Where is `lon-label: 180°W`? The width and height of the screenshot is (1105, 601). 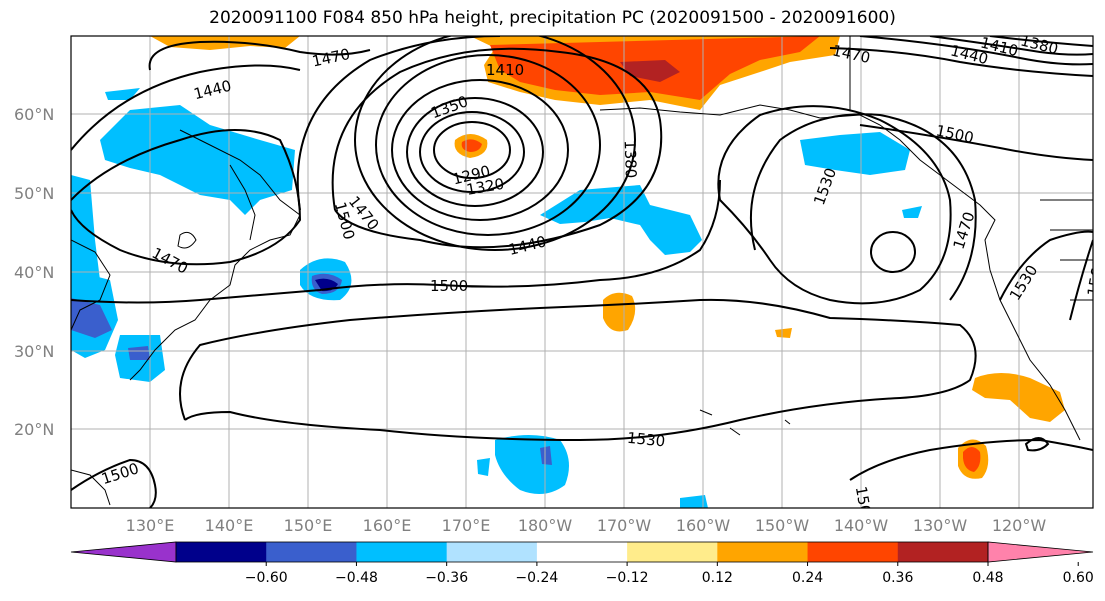 lon-label: 180°W is located at coordinates (545, 525).